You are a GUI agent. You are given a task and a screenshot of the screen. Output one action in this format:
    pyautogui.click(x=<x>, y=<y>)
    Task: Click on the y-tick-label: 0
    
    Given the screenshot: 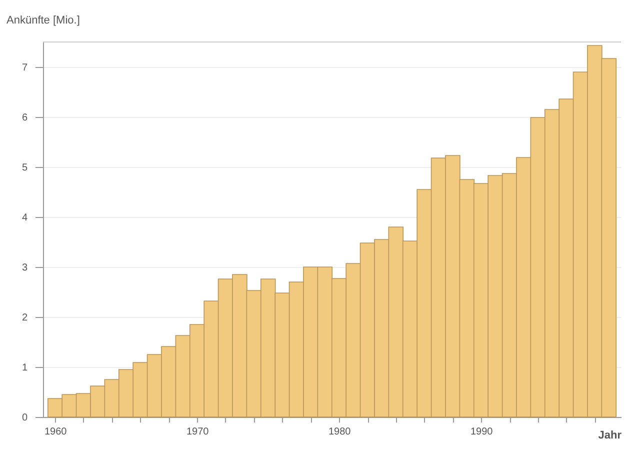 What is the action you would take?
    pyautogui.click(x=25, y=418)
    